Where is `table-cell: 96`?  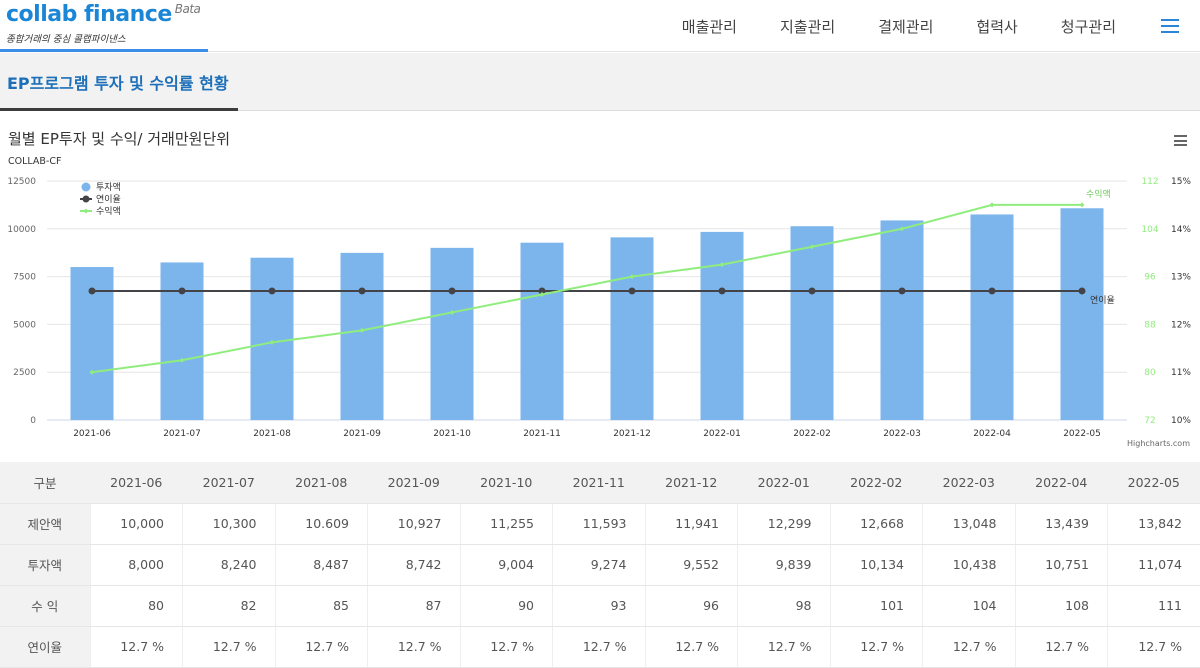
table-cell: 96 is located at coordinates (691, 605).